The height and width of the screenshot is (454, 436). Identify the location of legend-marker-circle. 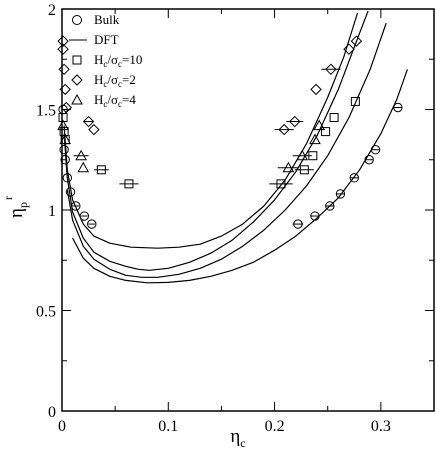
(77, 20).